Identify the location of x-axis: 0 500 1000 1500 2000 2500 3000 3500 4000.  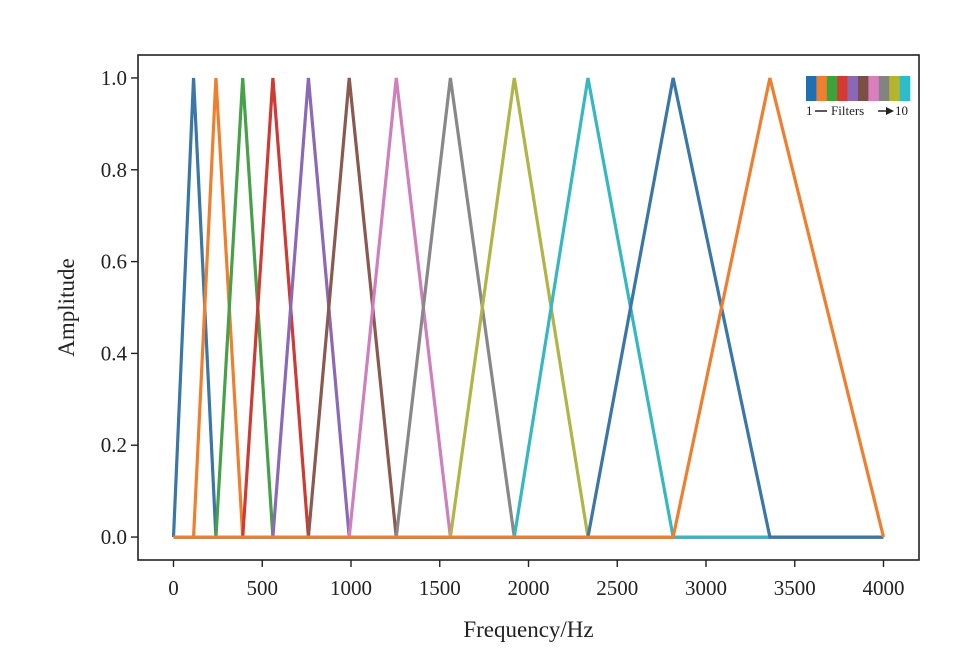
(536, 580).